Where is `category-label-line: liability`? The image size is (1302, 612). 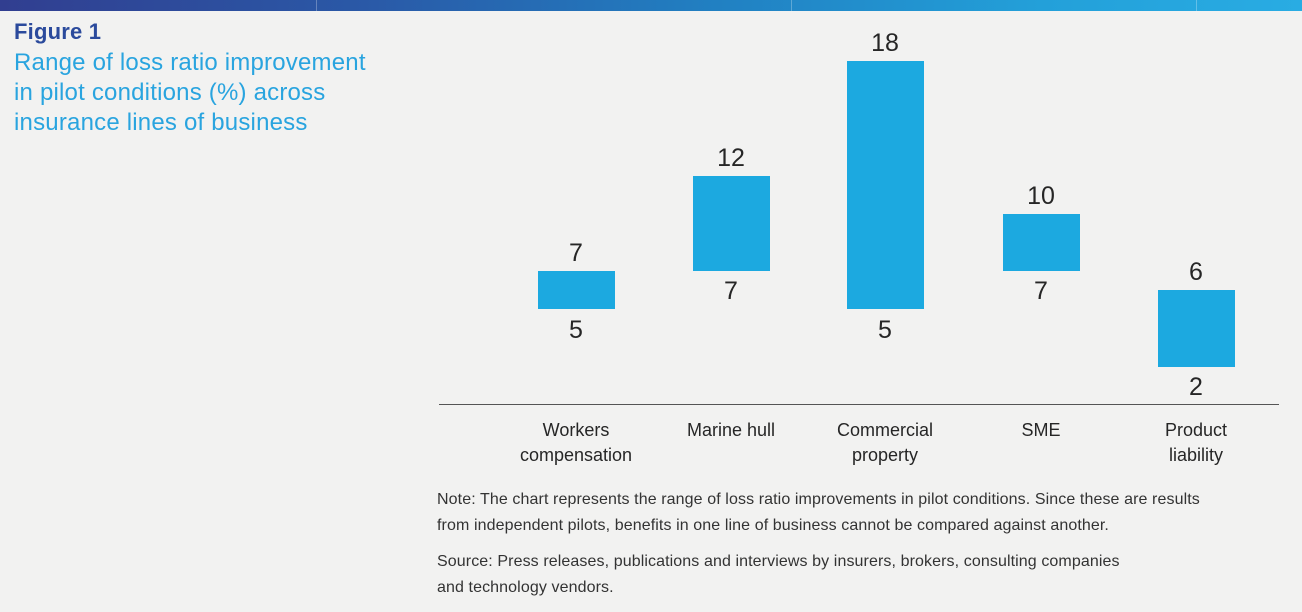
category-label-line: liability is located at coordinates (1196, 455).